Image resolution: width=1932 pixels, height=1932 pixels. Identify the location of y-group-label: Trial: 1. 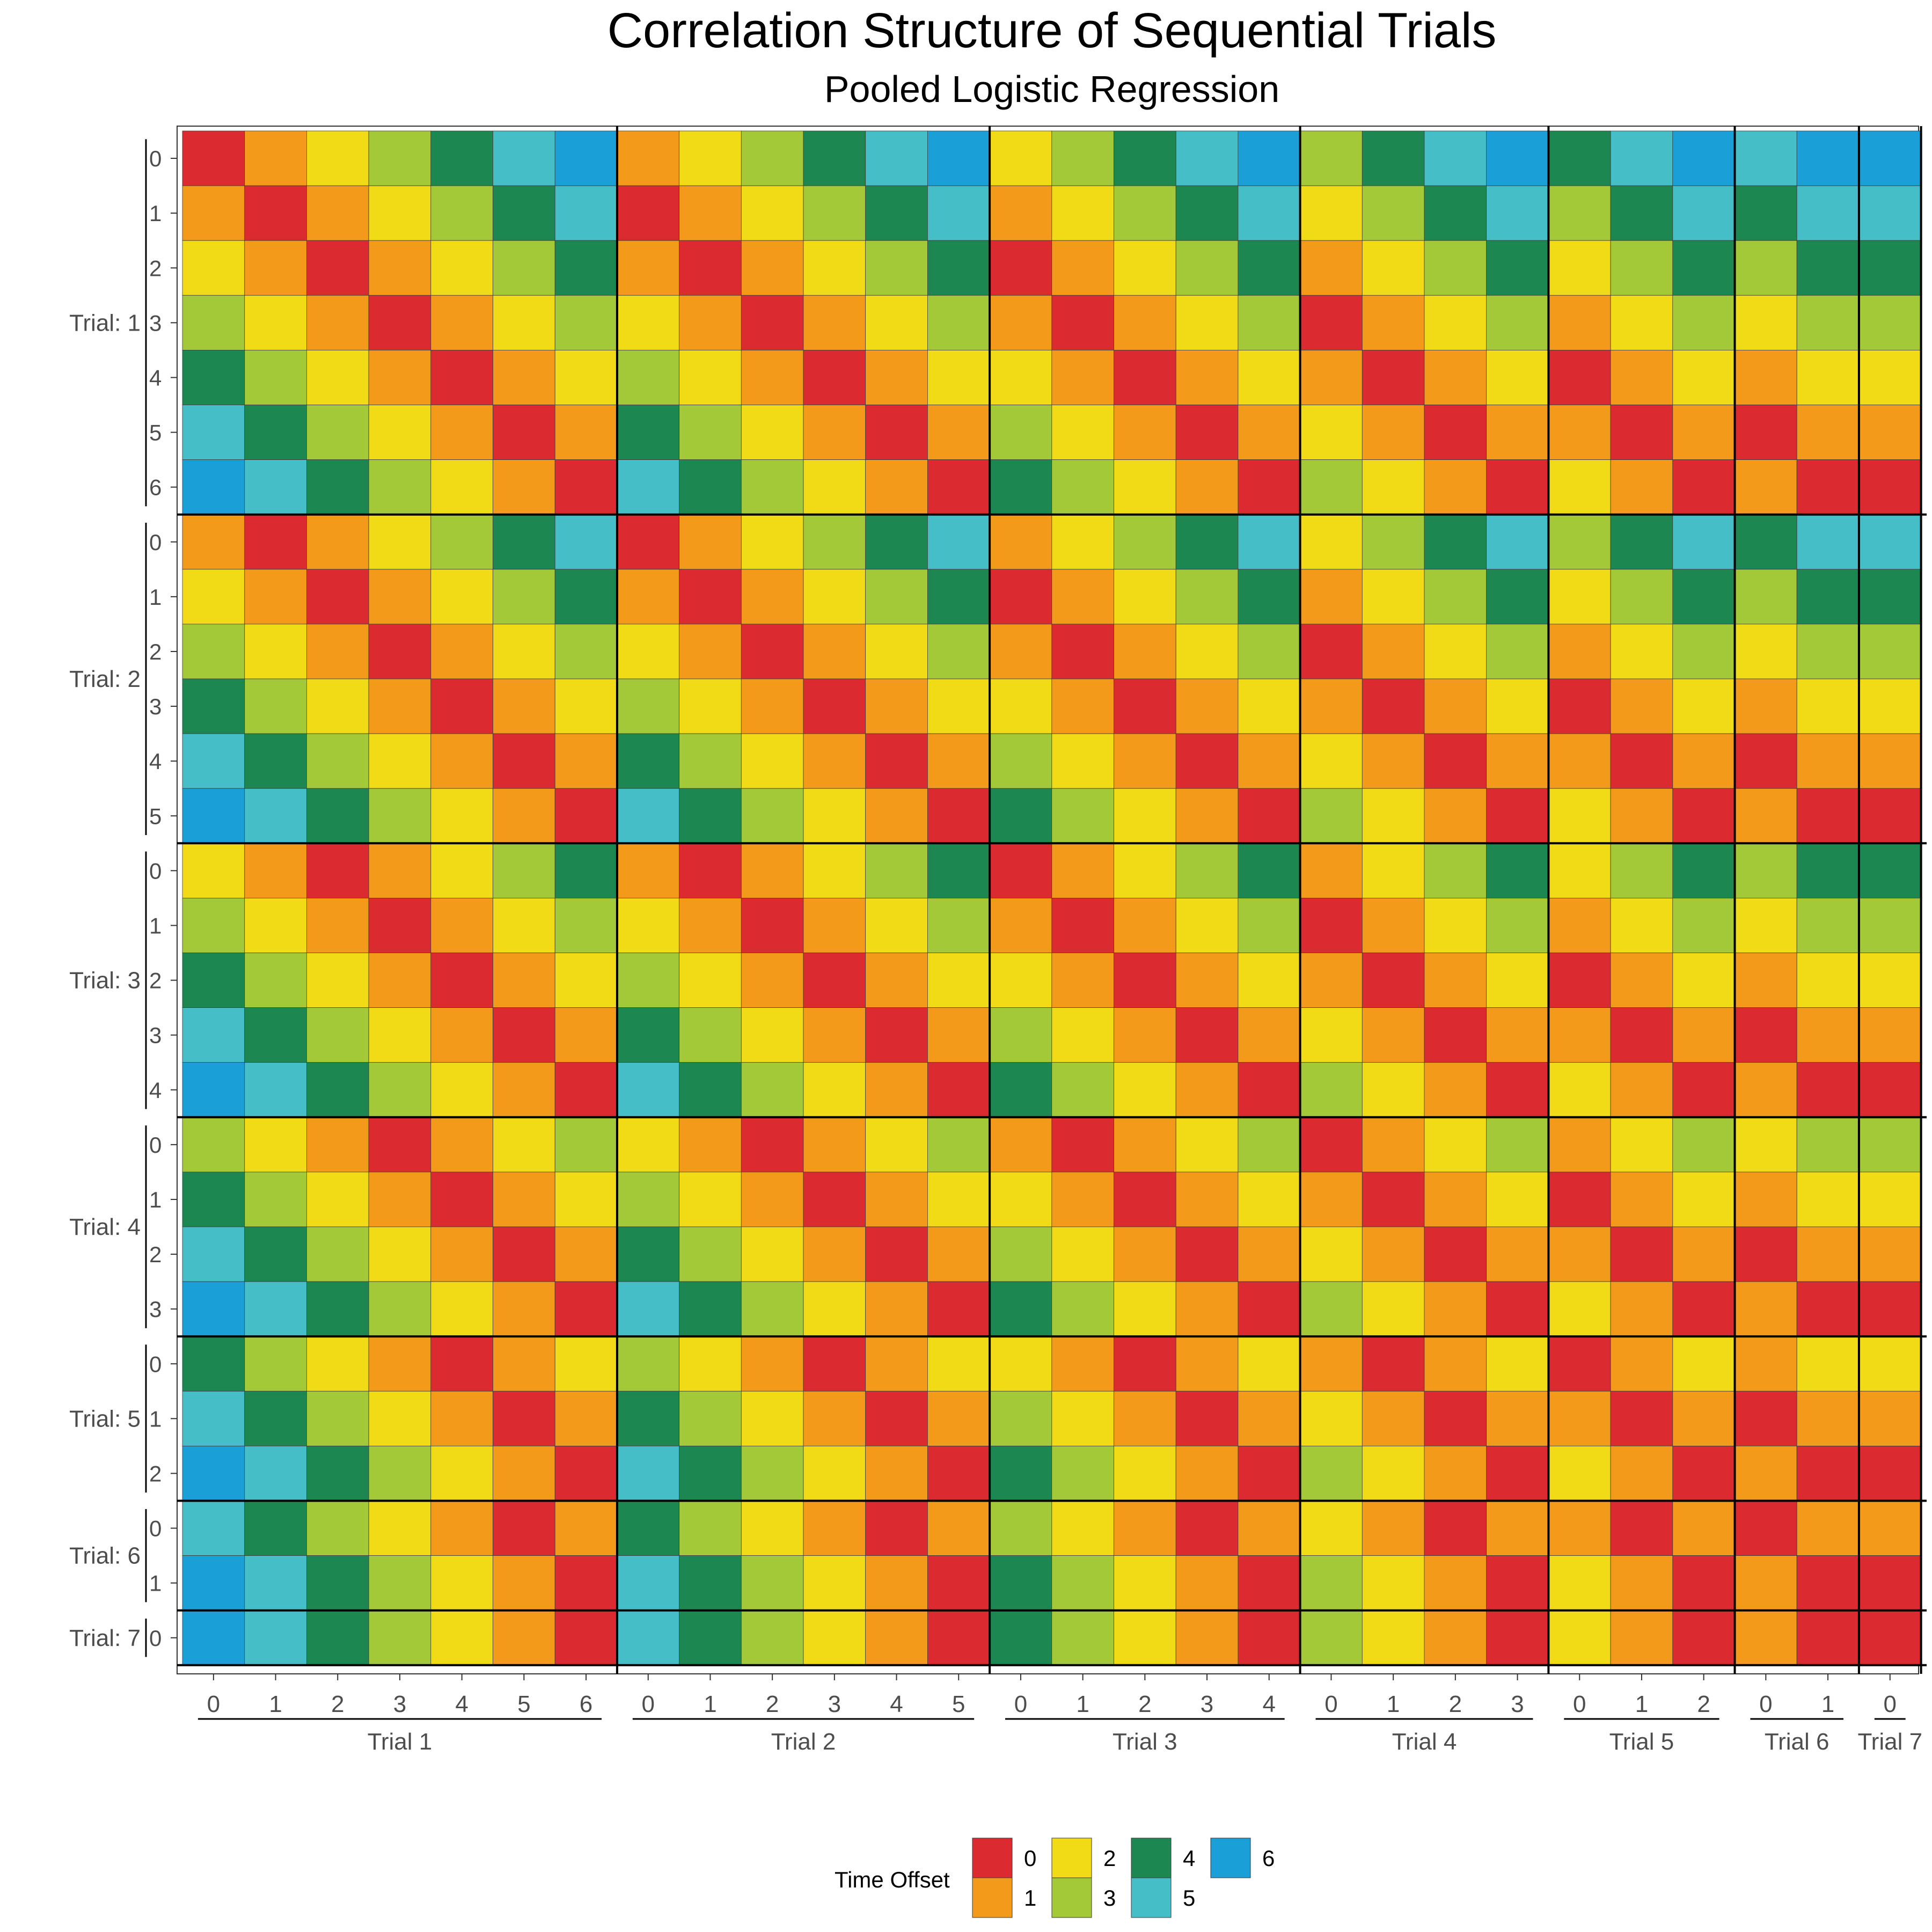
(105, 323).